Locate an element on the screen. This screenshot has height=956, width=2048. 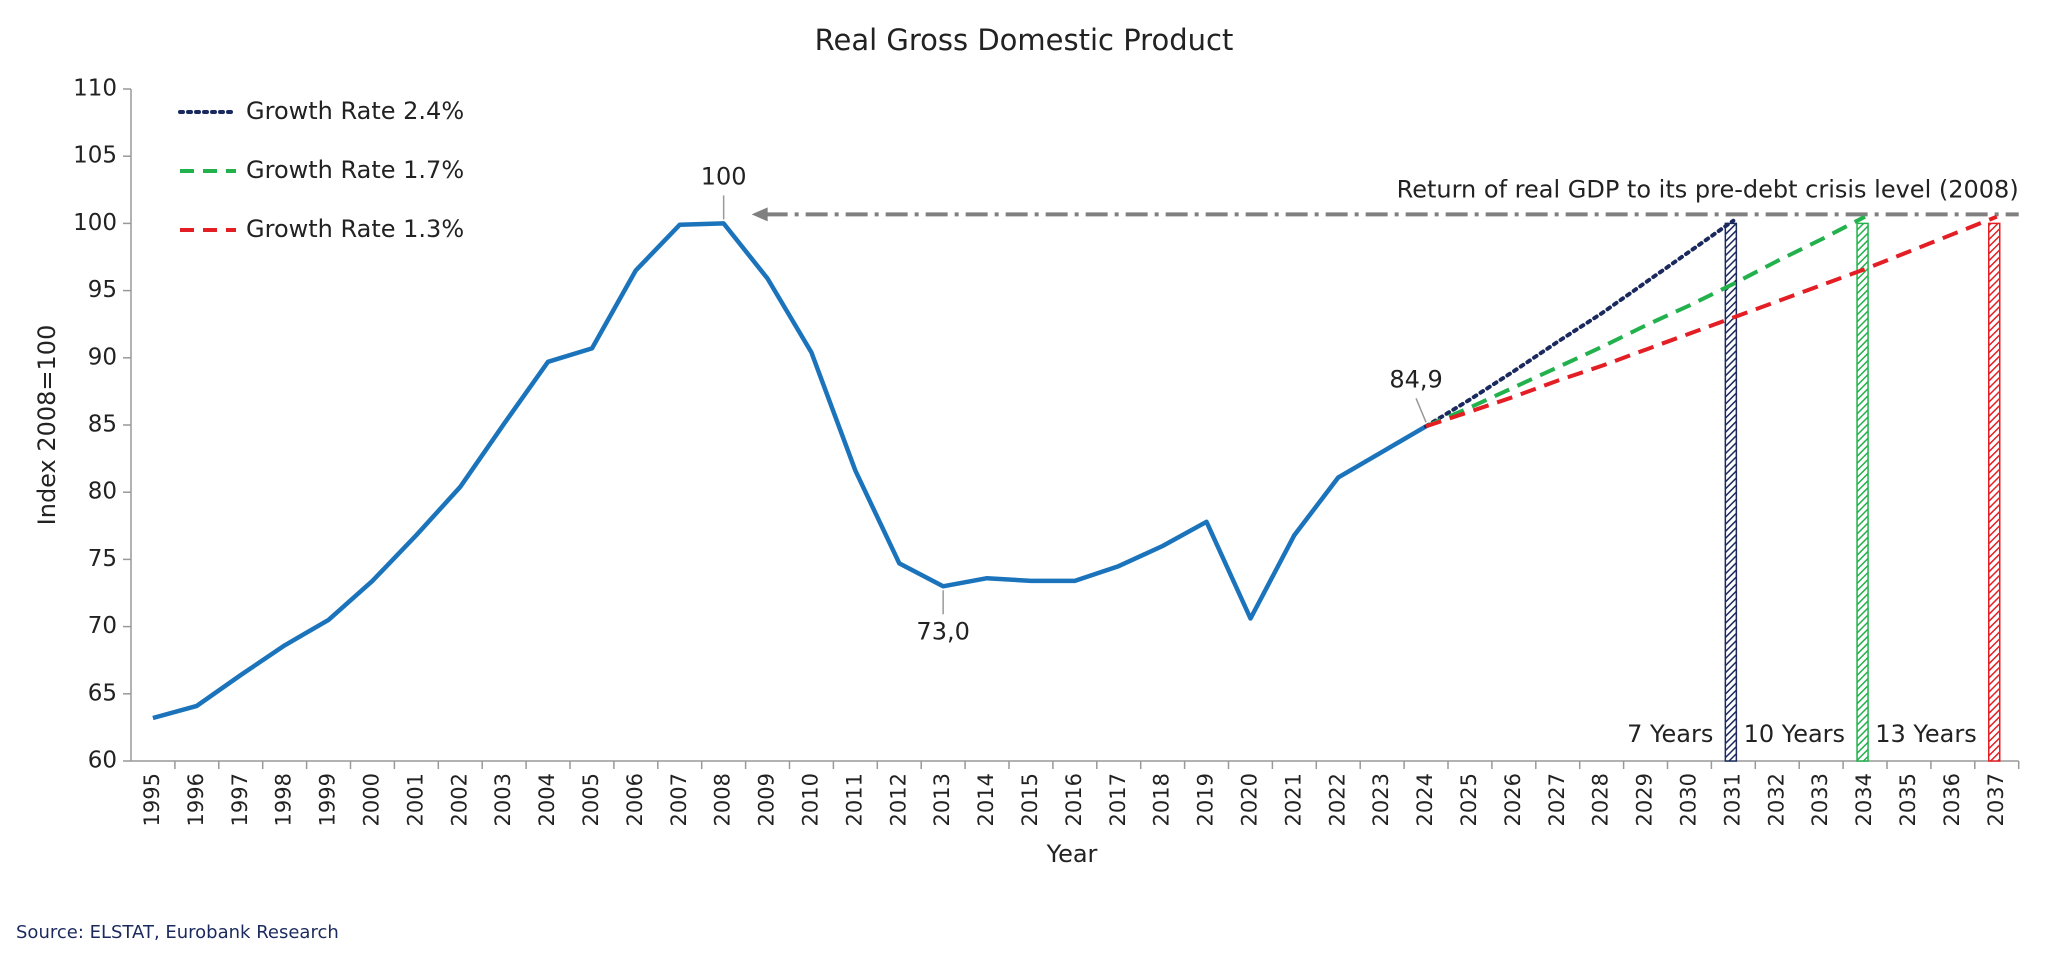
x-tick-label: 2006 is located at coordinates (635, 799).